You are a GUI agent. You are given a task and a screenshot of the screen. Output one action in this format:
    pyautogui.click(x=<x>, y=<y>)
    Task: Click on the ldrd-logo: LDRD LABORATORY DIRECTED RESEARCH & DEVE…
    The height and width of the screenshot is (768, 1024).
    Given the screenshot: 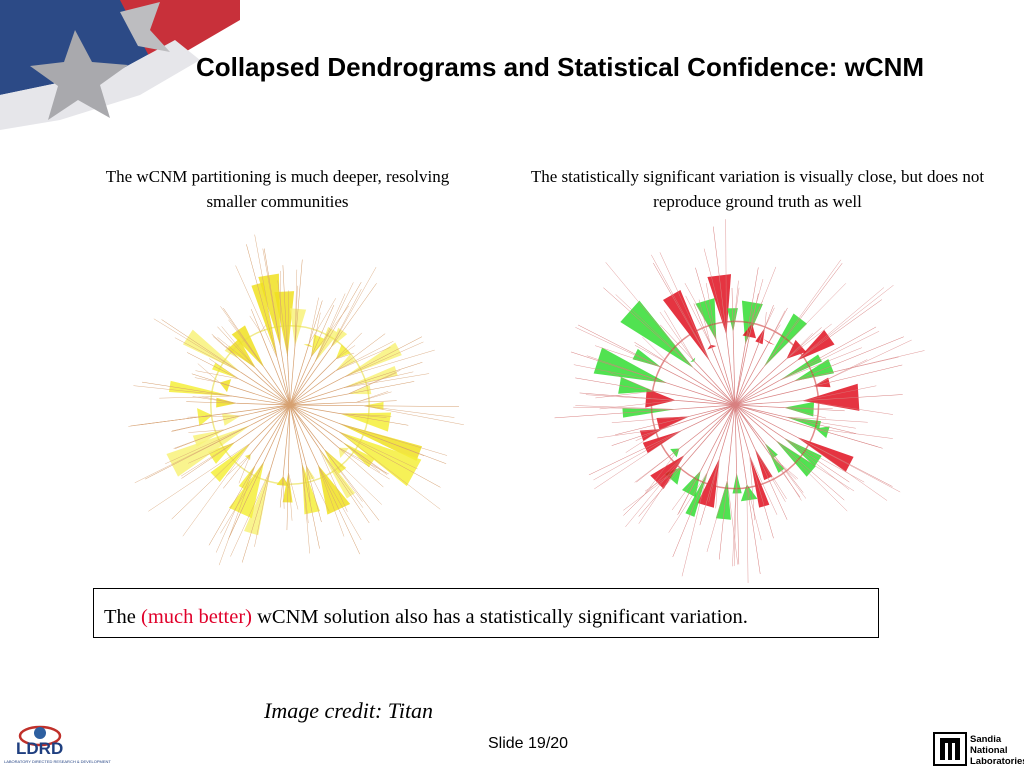 What is the action you would take?
    pyautogui.click(x=57, y=744)
    